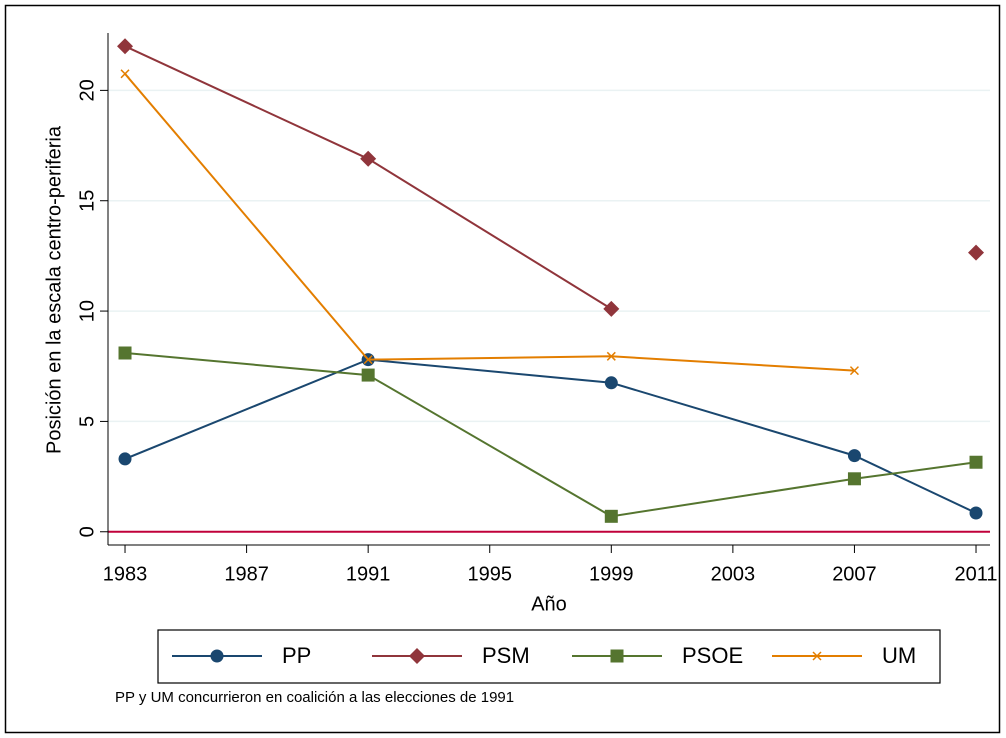  I want to click on y-tick-label: 15, so click(87, 201).